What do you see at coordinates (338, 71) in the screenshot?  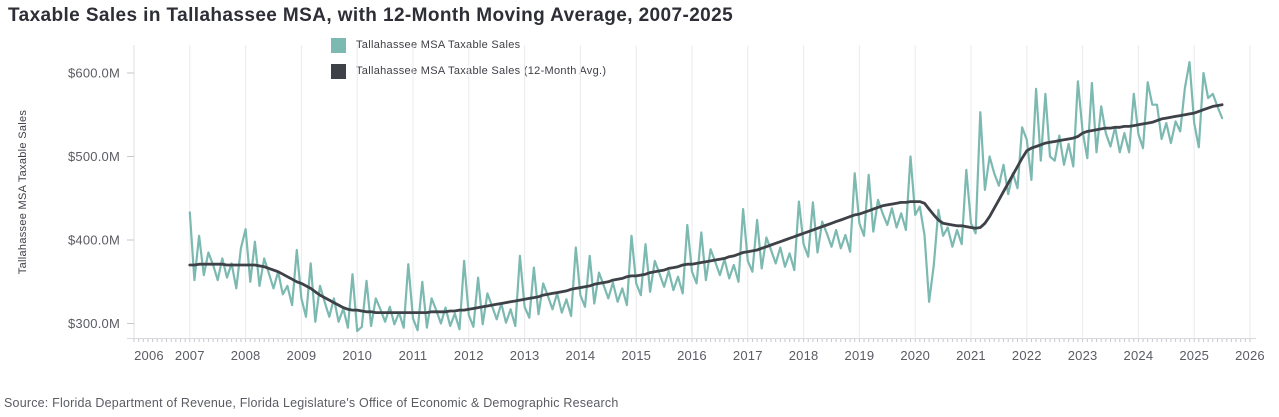 I see `legend-swatch-moving-average` at bounding box center [338, 71].